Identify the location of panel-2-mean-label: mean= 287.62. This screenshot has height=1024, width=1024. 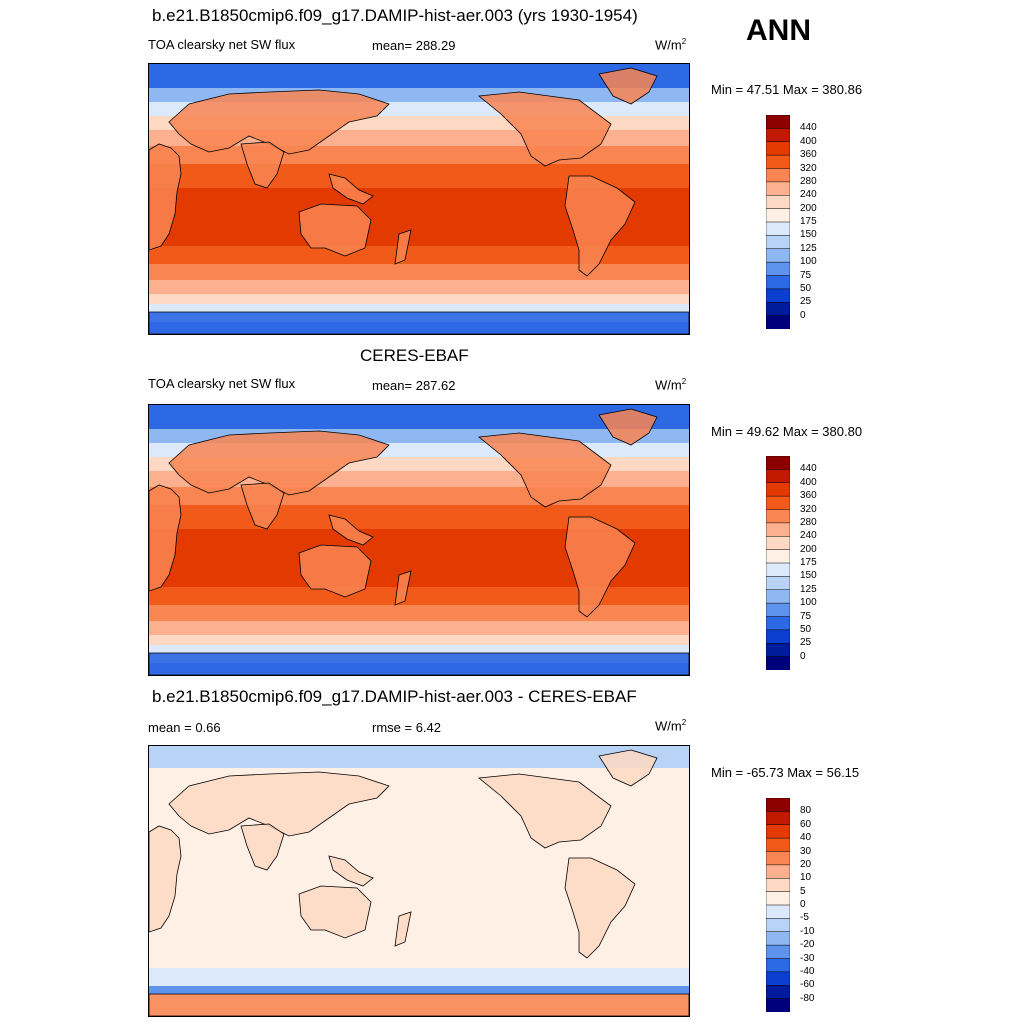
(414, 385).